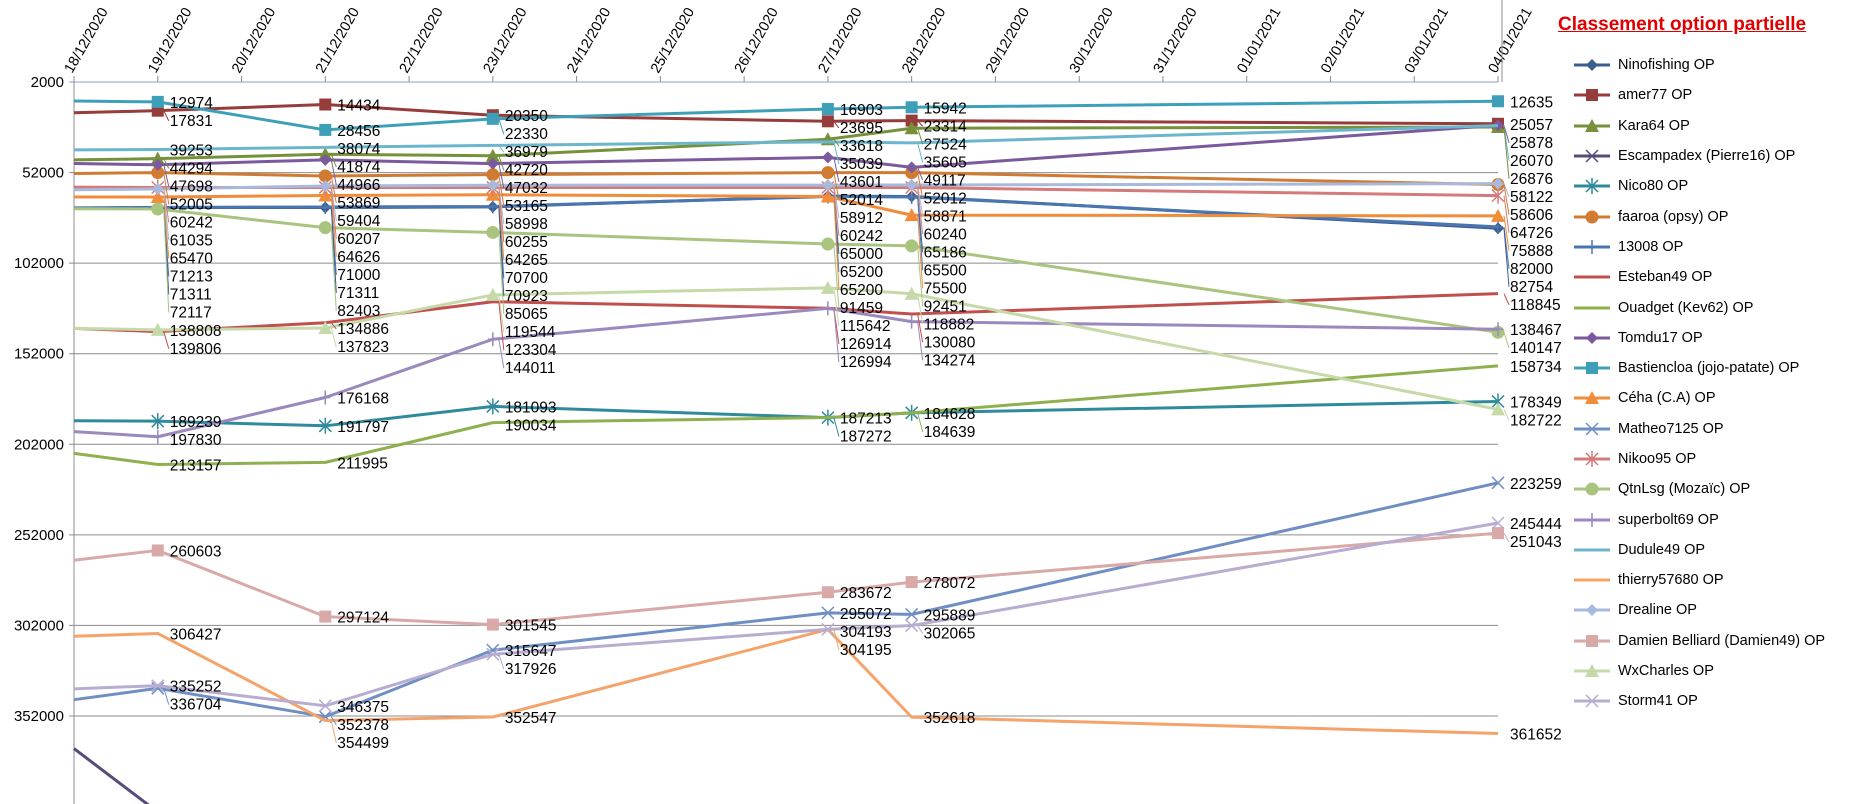 This screenshot has width=1852, height=804. What do you see at coordinates (1531, 102) in the screenshot?
I see `data-label: 12635` at bounding box center [1531, 102].